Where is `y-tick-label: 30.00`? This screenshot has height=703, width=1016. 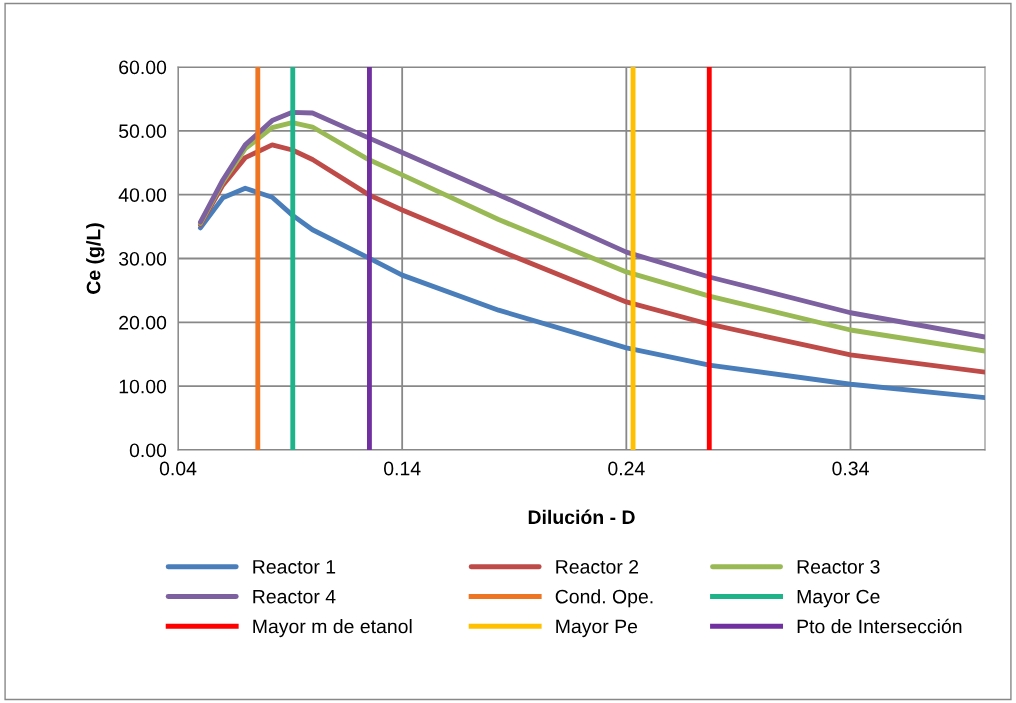 y-tick-label: 30.00 is located at coordinates (142, 258).